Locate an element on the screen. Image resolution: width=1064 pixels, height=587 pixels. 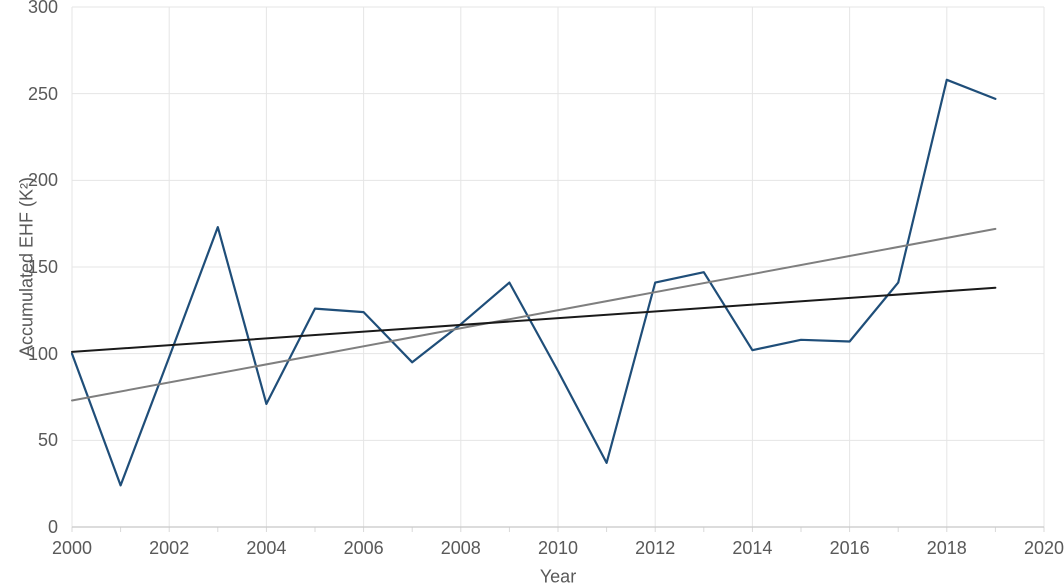
x-tick-label: 2008 is located at coordinates (460, 548).